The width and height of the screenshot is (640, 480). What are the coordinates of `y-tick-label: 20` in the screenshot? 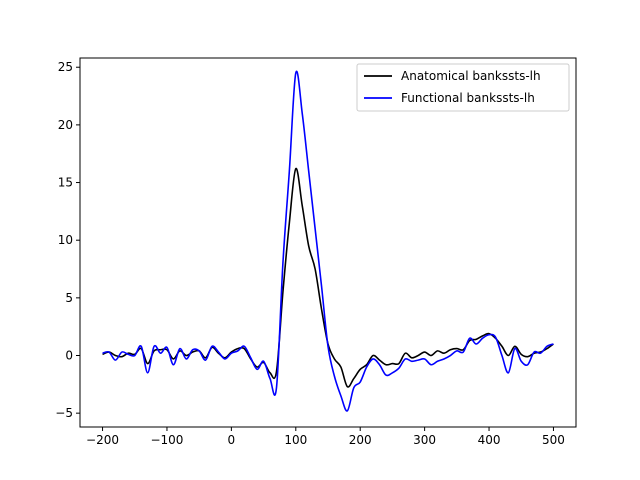 It's located at (65, 125).